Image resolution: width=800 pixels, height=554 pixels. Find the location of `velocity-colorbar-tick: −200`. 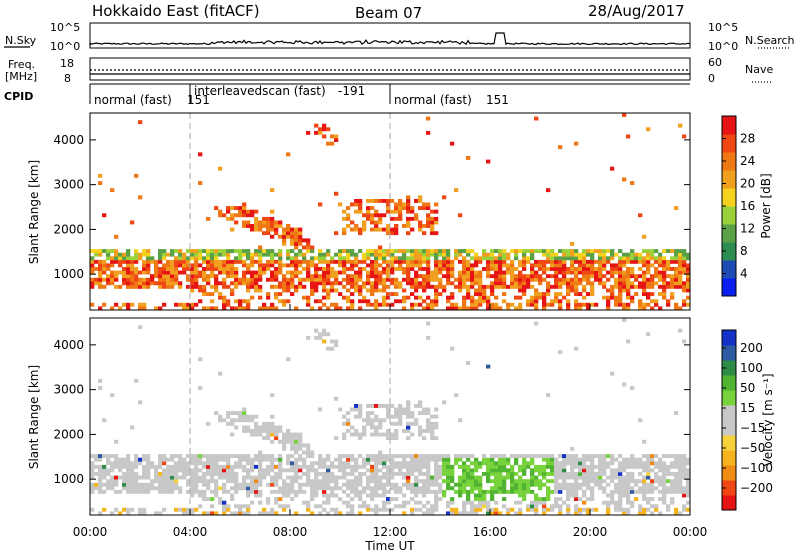

velocity-colorbar-tick: −200 is located at coordinates (756, 488).